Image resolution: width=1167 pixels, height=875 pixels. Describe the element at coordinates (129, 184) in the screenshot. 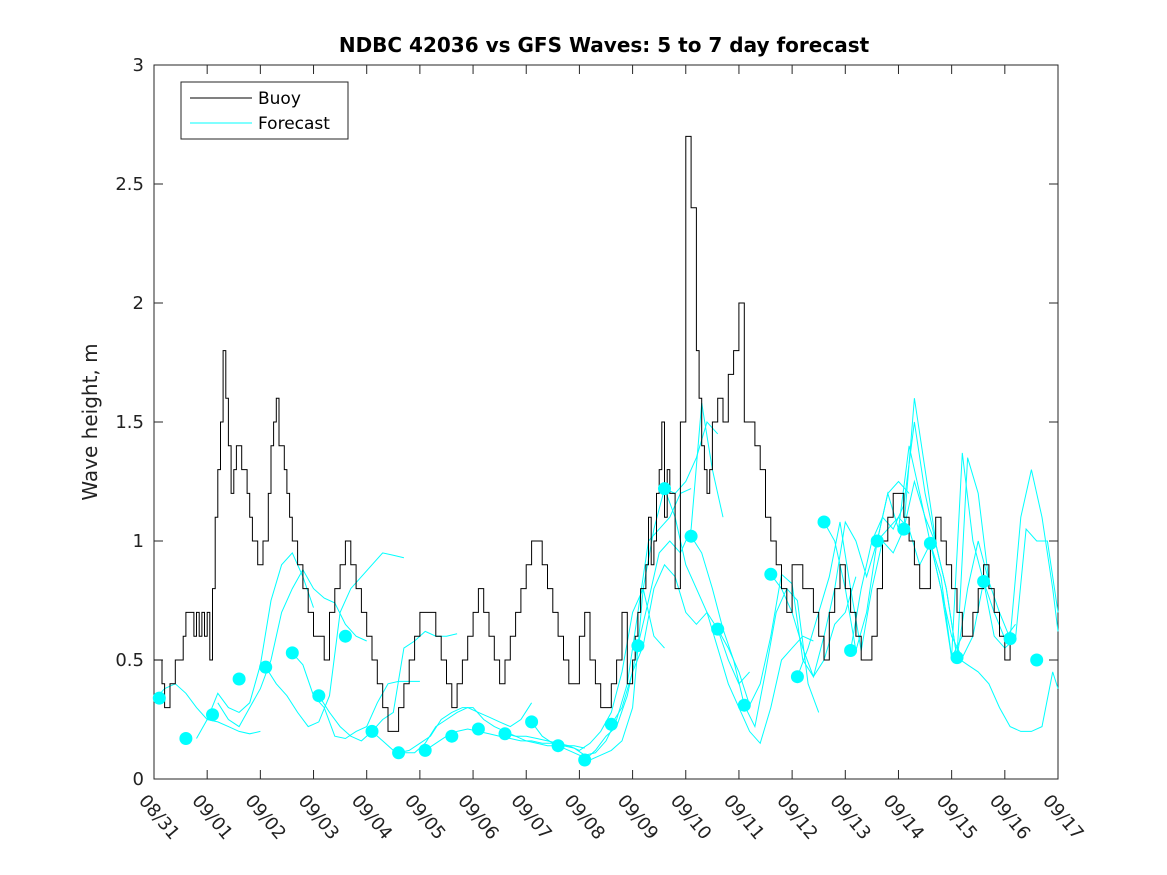

I see `y-tick-label: 2.5` at that location.